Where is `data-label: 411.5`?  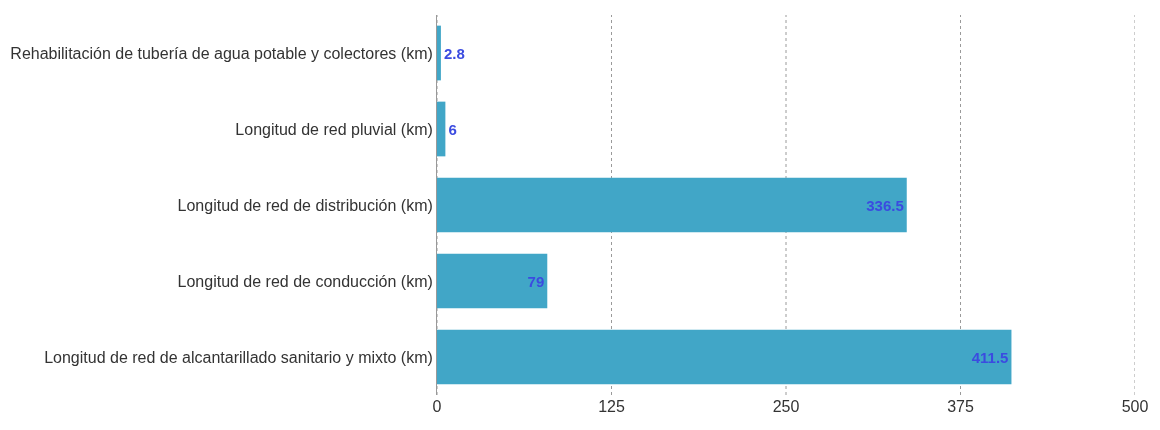 data-label: 411.5 is located at coordinates (990, 357).